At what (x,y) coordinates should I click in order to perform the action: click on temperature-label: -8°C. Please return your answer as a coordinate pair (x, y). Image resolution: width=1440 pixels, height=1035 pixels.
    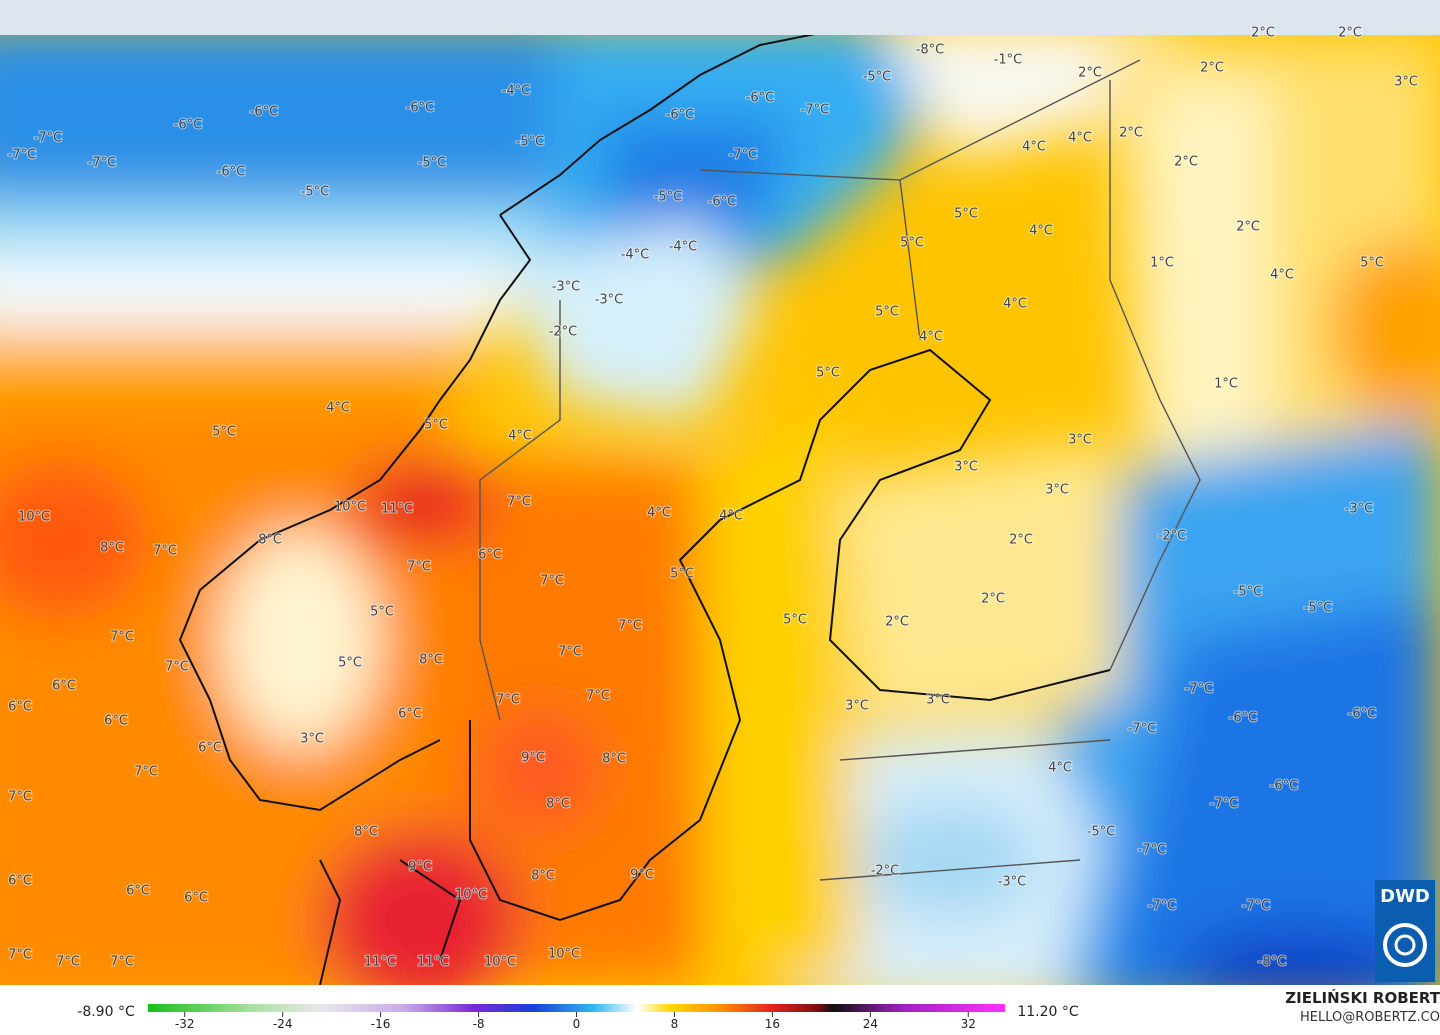
    Looking at the image, I should click on (930, 50).